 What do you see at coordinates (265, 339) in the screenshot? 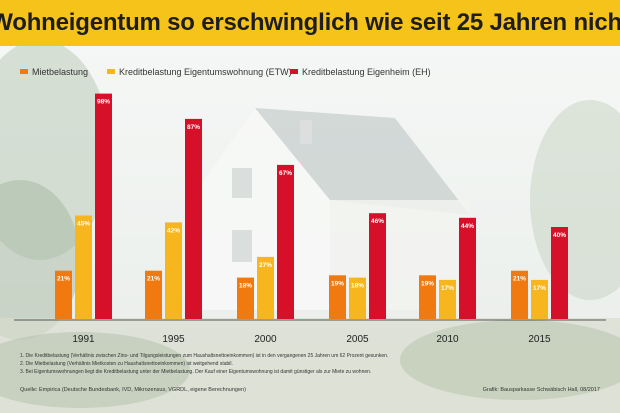
I see `x-tick-label-2000: 2000` at bounding box center [265, 339].